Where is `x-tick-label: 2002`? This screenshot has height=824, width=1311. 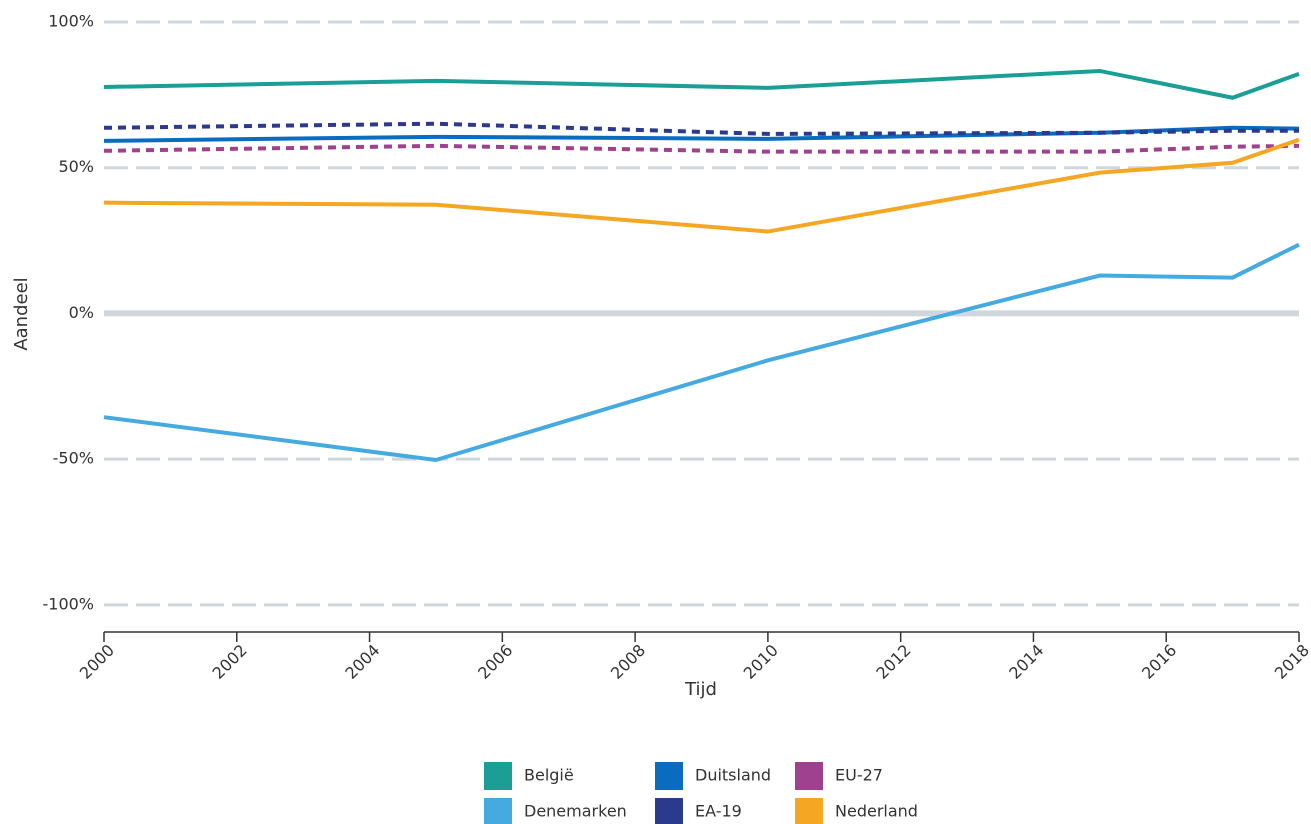
x-tick-label: 2002 is located at coordinates (230, 662).